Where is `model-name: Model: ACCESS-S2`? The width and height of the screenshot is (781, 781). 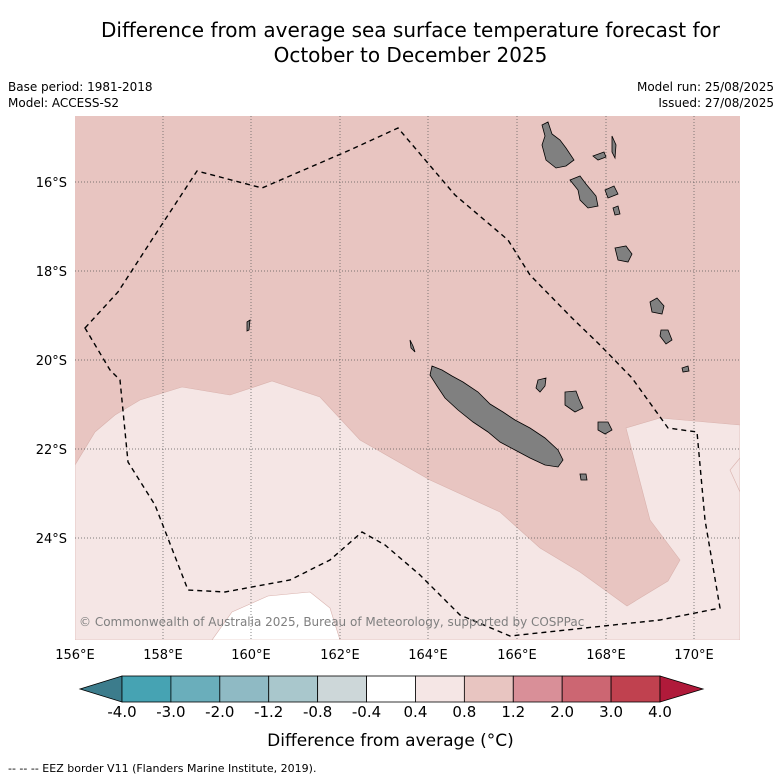 model-name: Model: ACCESS-S2 is located at coordinates (64, 103).